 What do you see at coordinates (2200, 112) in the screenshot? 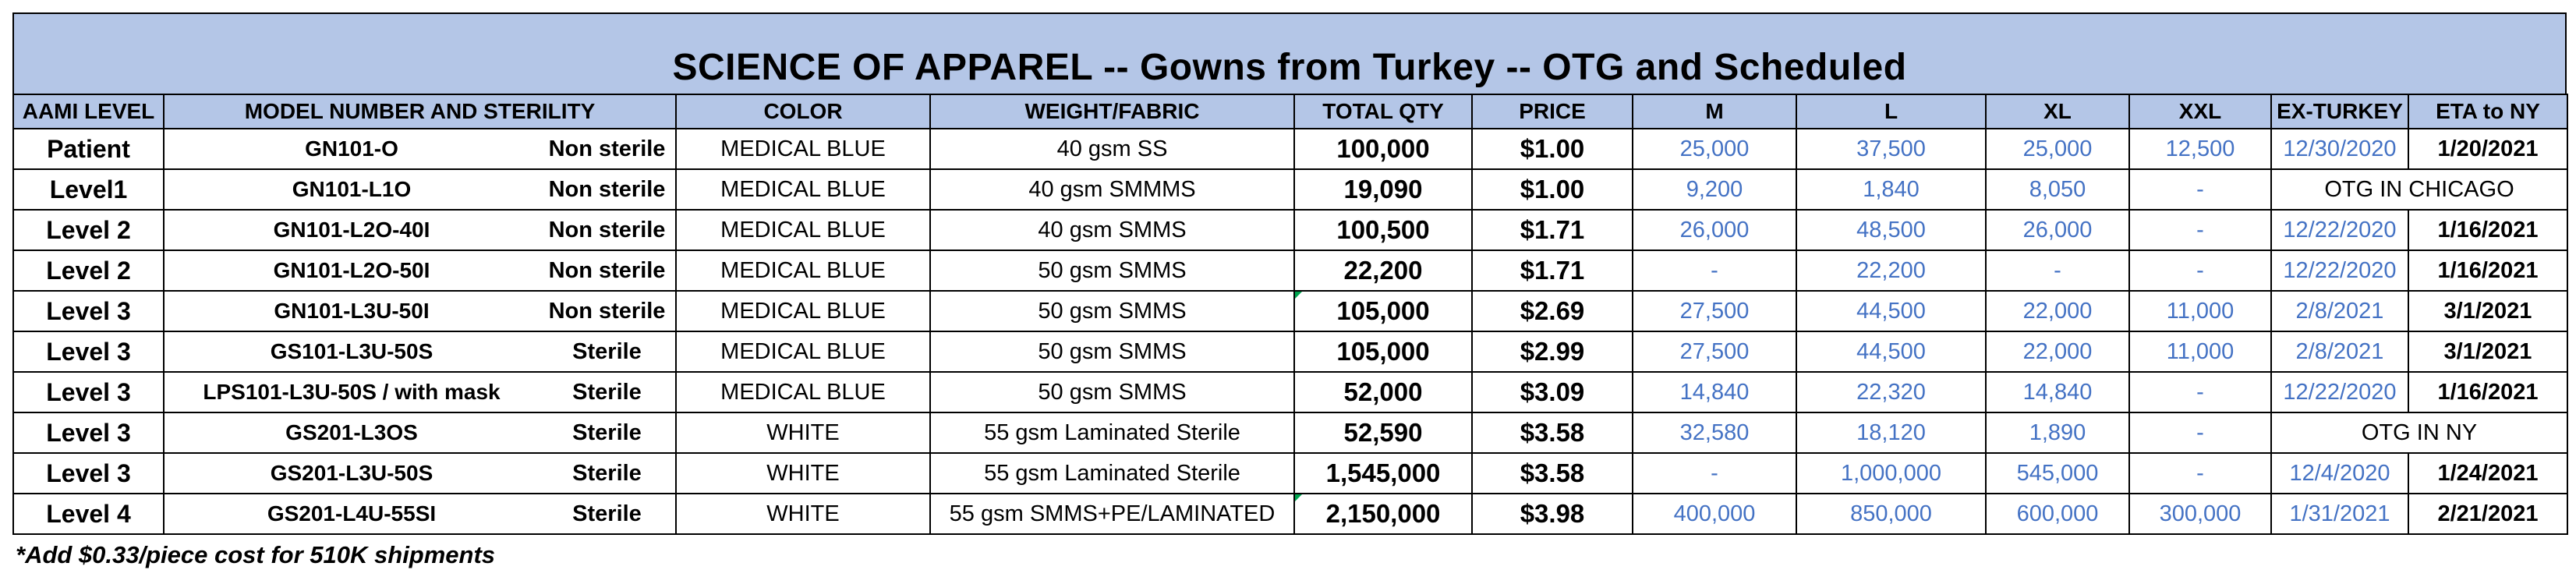
I see `header-size-xxl: XXL` at bounding box center [2200, 112].